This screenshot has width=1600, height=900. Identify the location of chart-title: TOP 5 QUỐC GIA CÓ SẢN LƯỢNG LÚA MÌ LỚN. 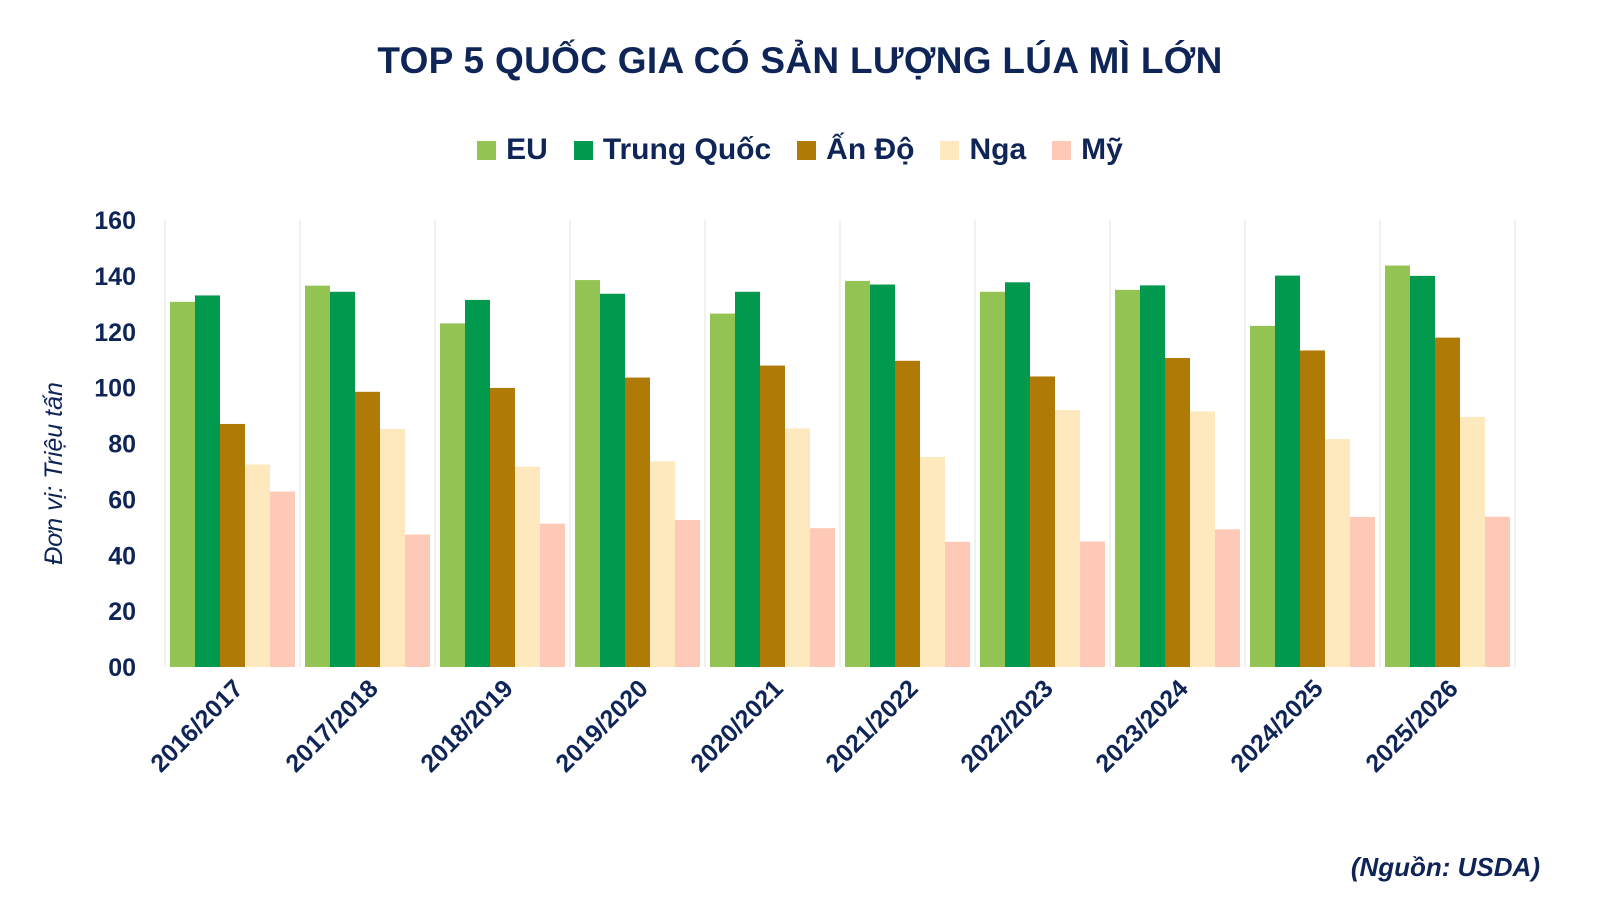
(800, 60).